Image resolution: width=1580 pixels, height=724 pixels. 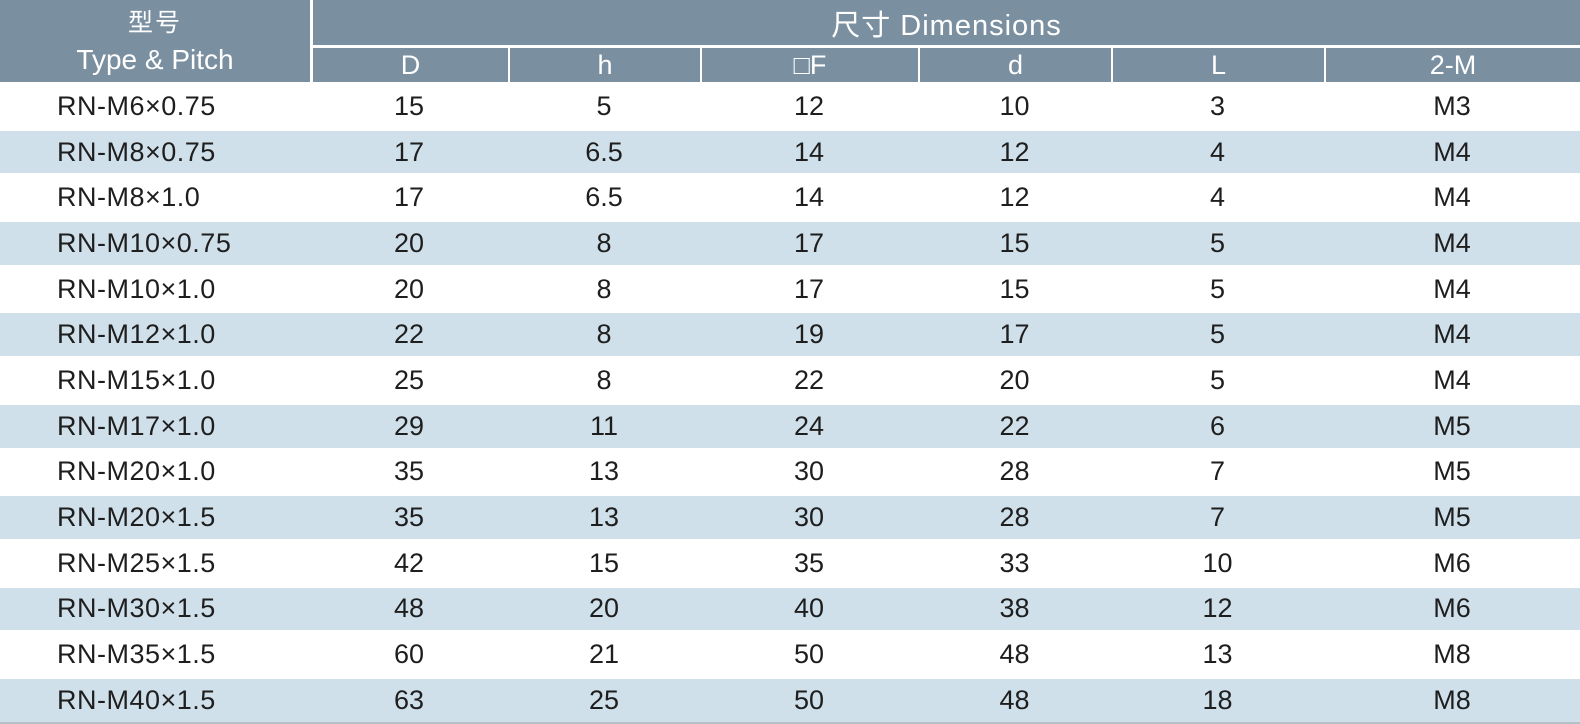 I want to click on type-cell: RN-M40×1.5, so click(x=155, y=699).